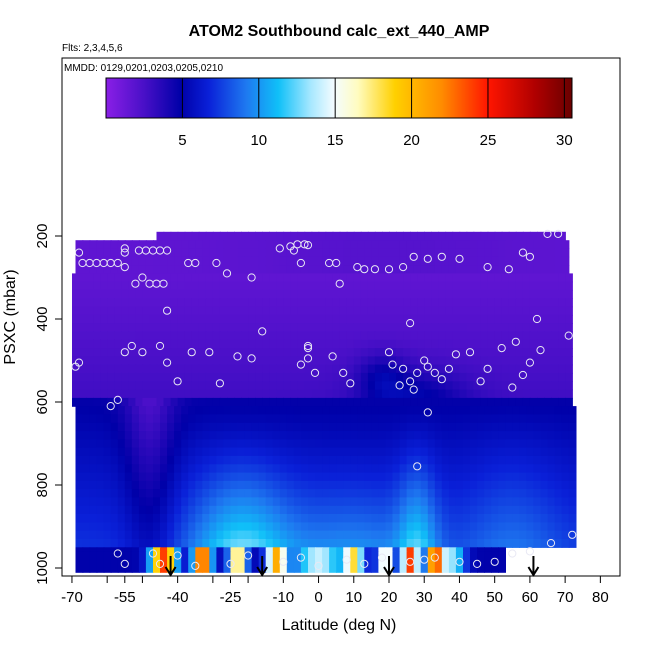  What do you see at coordinates (227, 460) in the screenshot?
I see `heatmap-cell-1921` at bounding box center [227, 460].